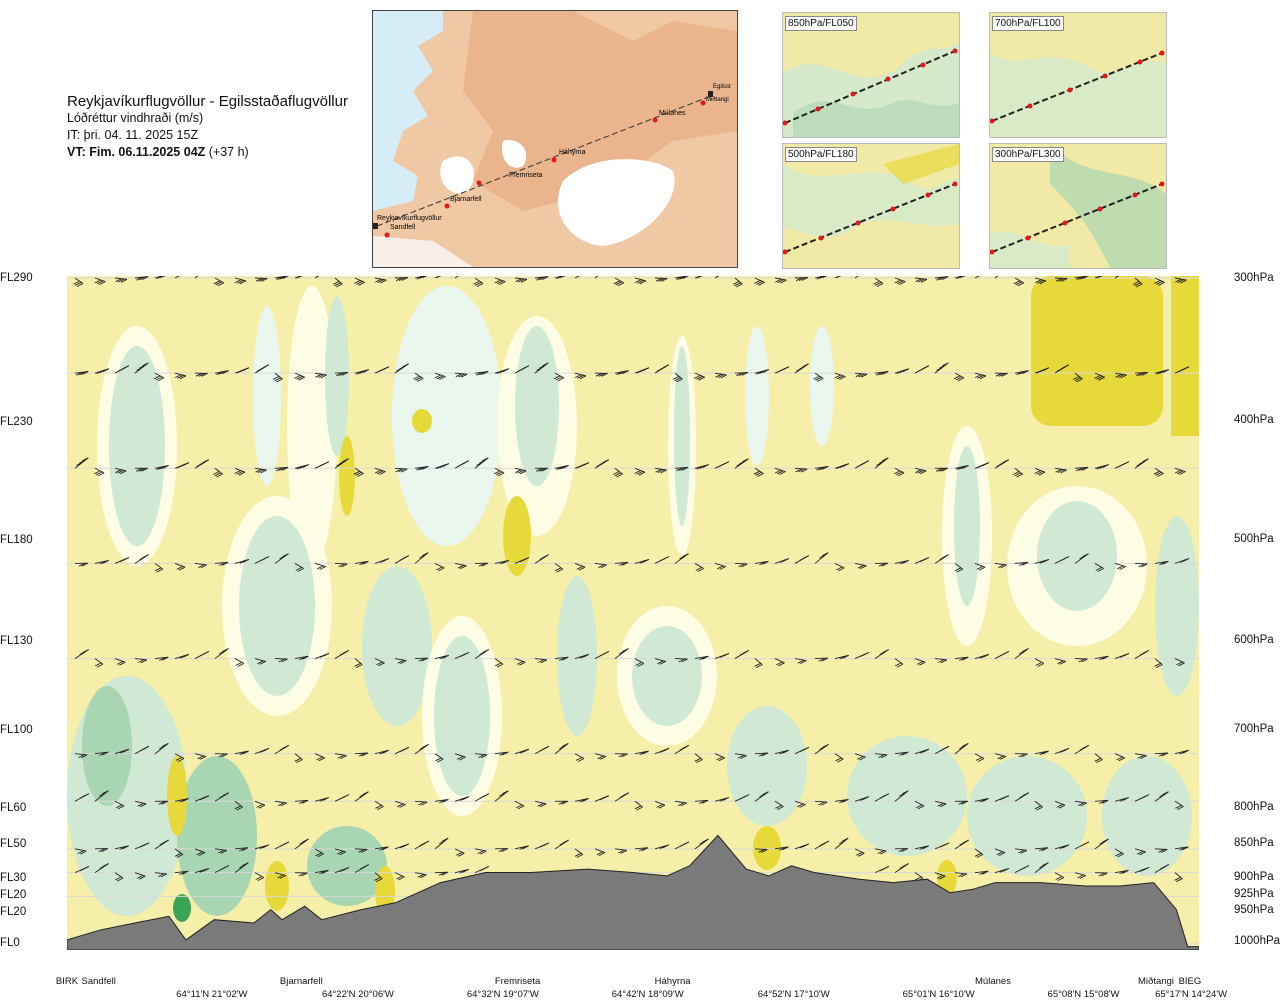 This screenshot has height=1005, width=1280. I want to click on pressure-label: 500hPa, so click(1254, 539).